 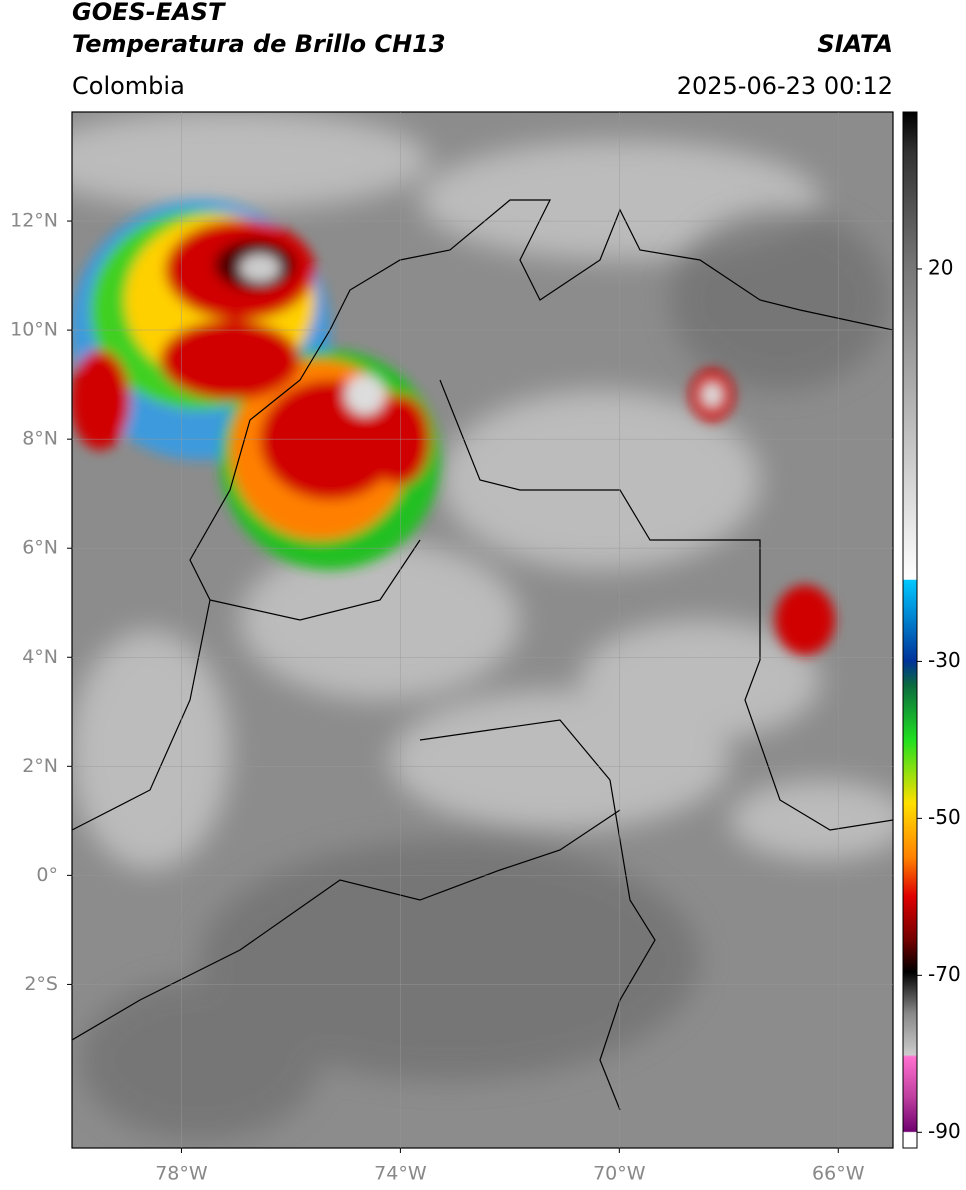 I want to click on y-tick-label: 2°S, so click(x=41, y=984).